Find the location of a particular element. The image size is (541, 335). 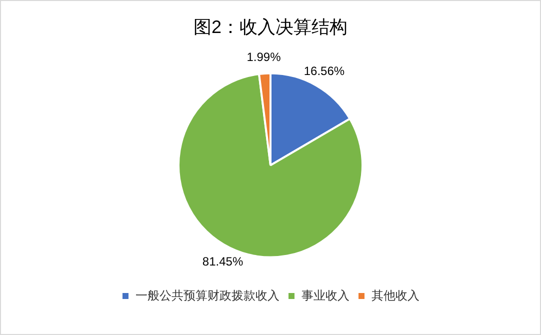

legend-label: 事业收入 is located at coordinates (326, 295).